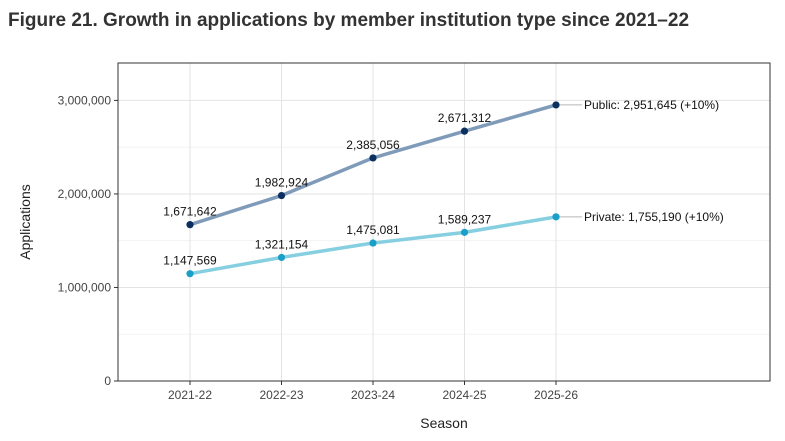 The height and width of the screenshot is (441, 785). What do you see at coordinates (373, 395) in the screenshot?
I see `x-tick-label: 2023-24` at bounding box center [373, 395].